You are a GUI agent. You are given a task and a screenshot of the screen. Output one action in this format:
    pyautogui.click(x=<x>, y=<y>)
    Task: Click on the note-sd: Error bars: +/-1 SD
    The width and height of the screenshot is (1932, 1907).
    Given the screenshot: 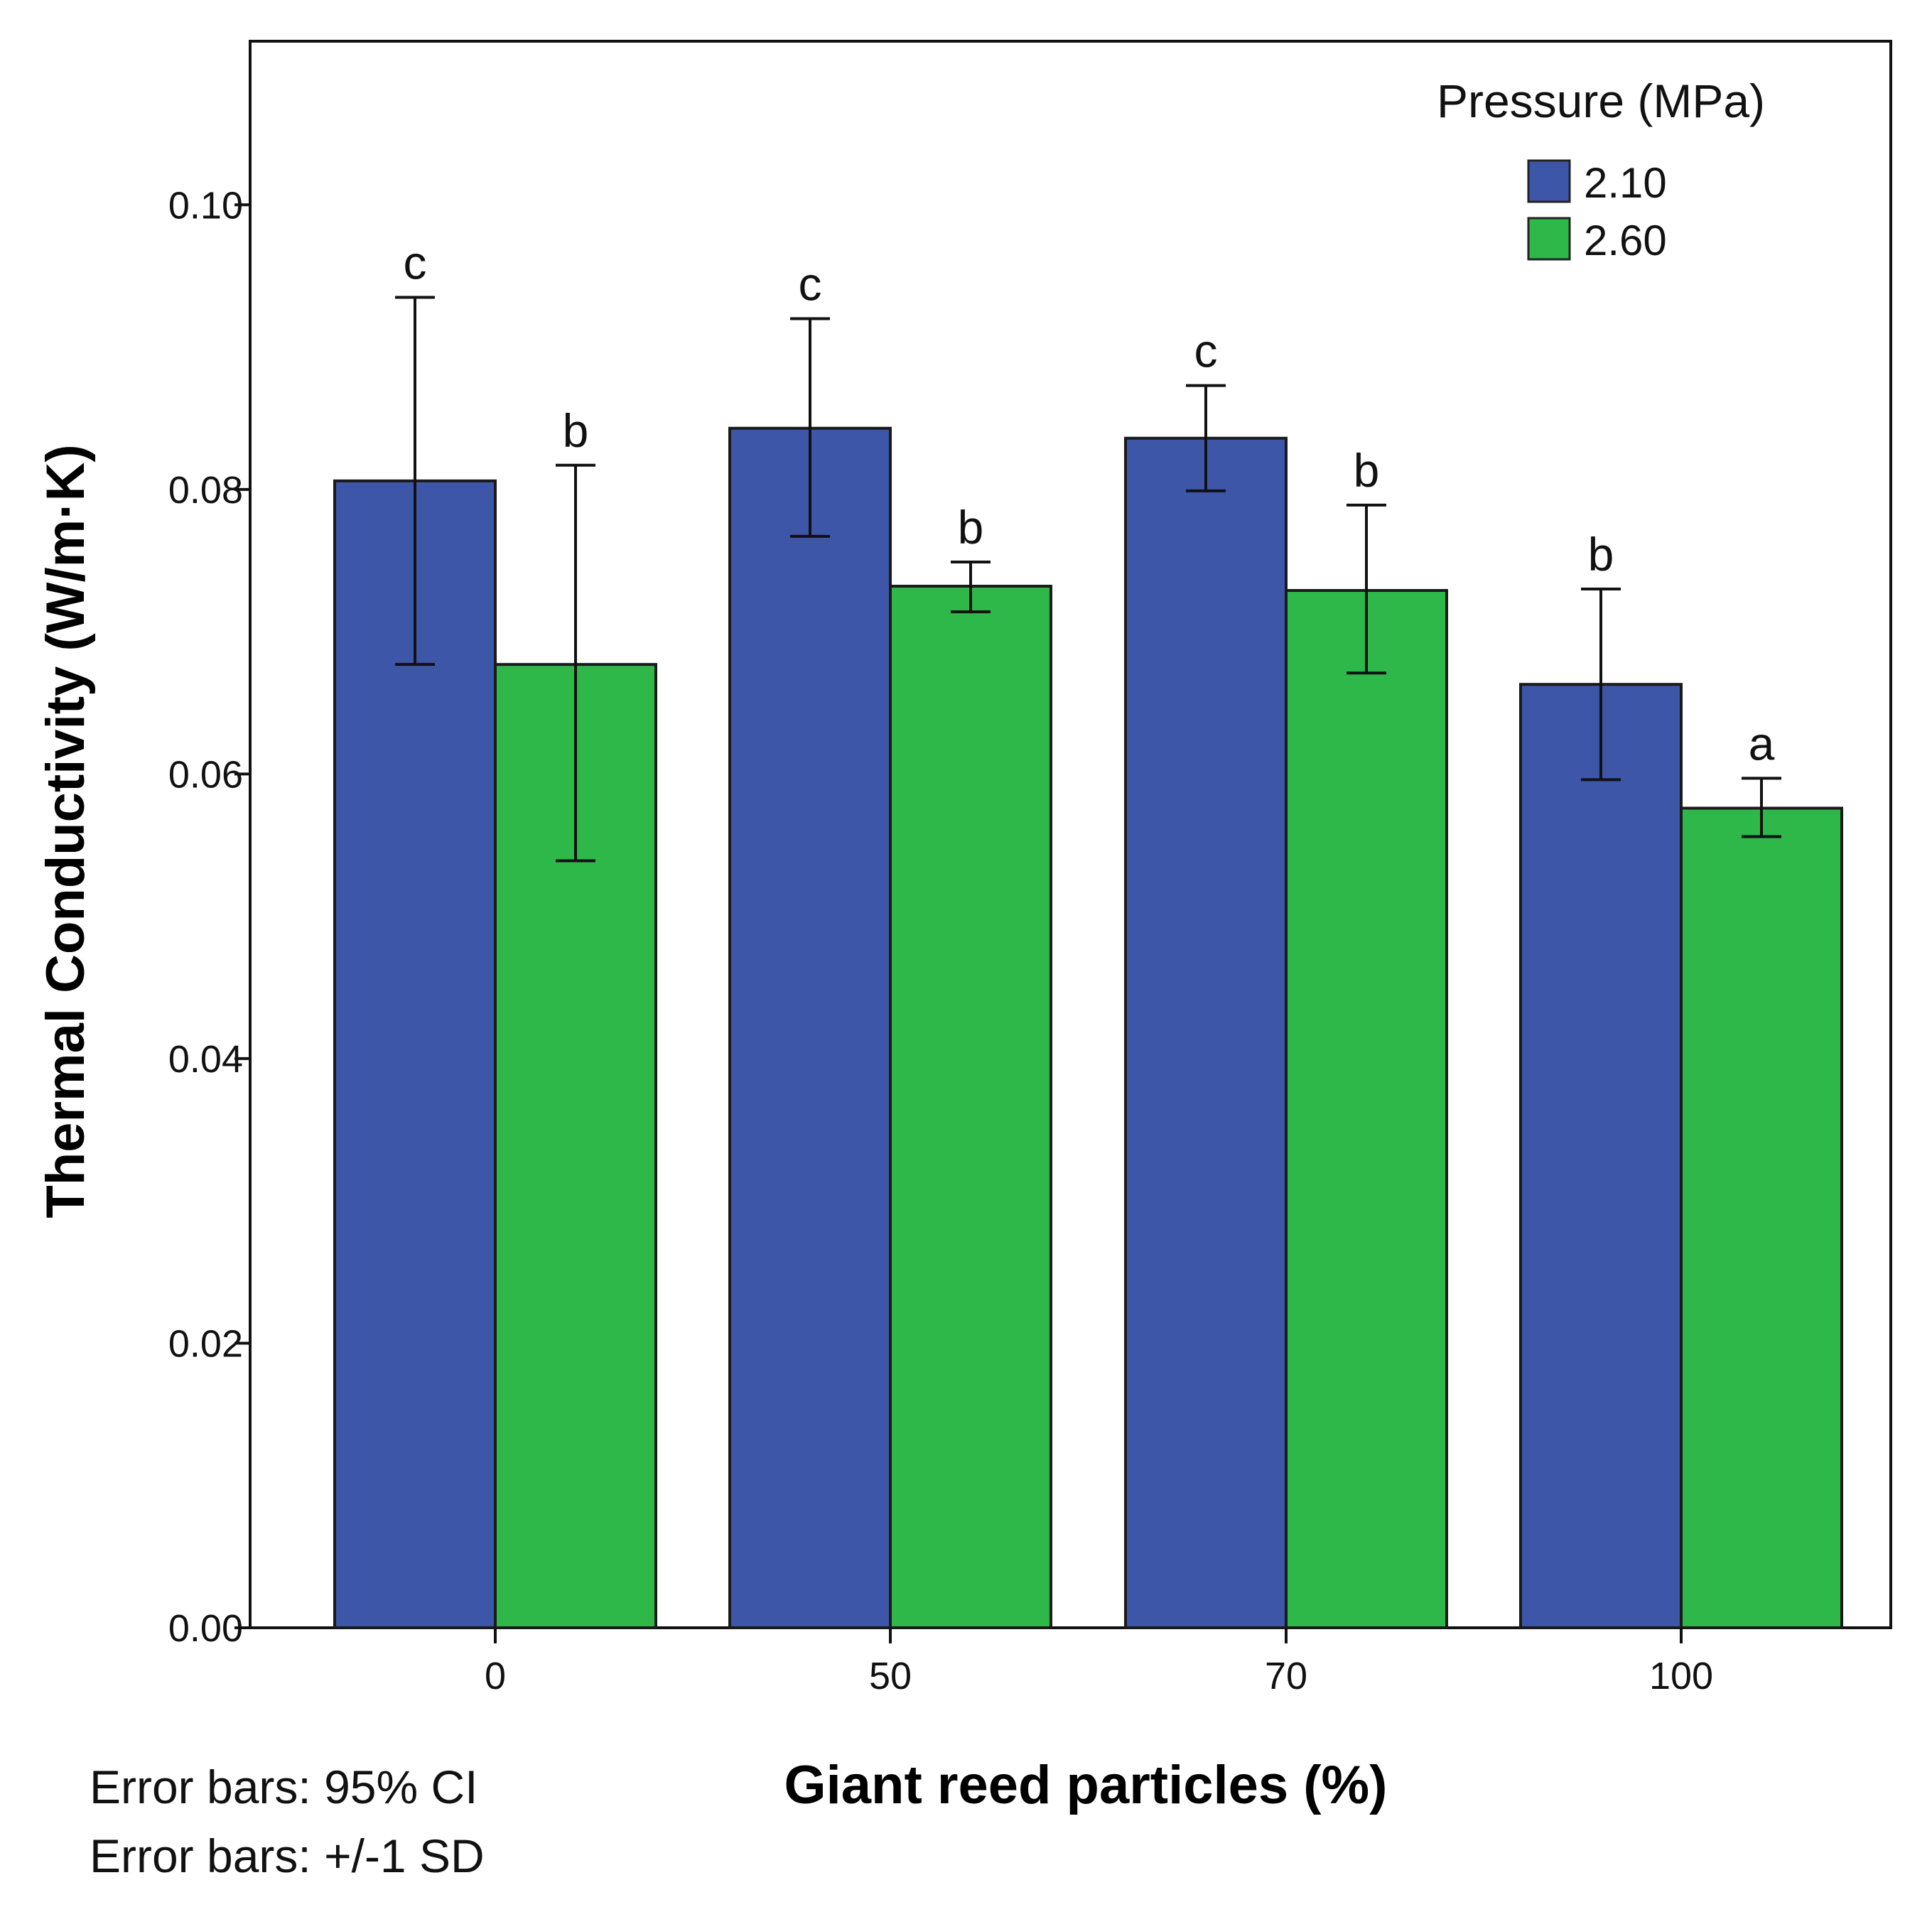 What is the action you would take?
    pyautogui.click(x=287, y=1856)
    